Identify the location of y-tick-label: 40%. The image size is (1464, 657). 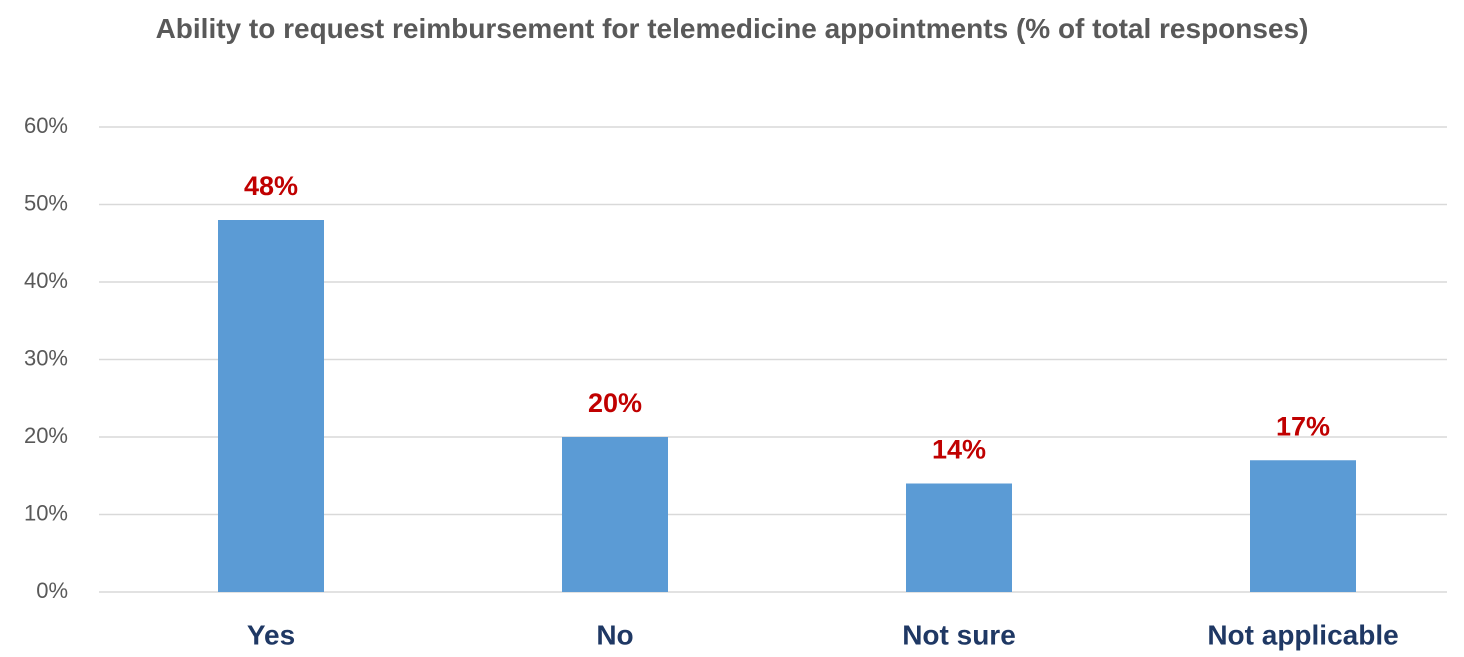
(46, 280).